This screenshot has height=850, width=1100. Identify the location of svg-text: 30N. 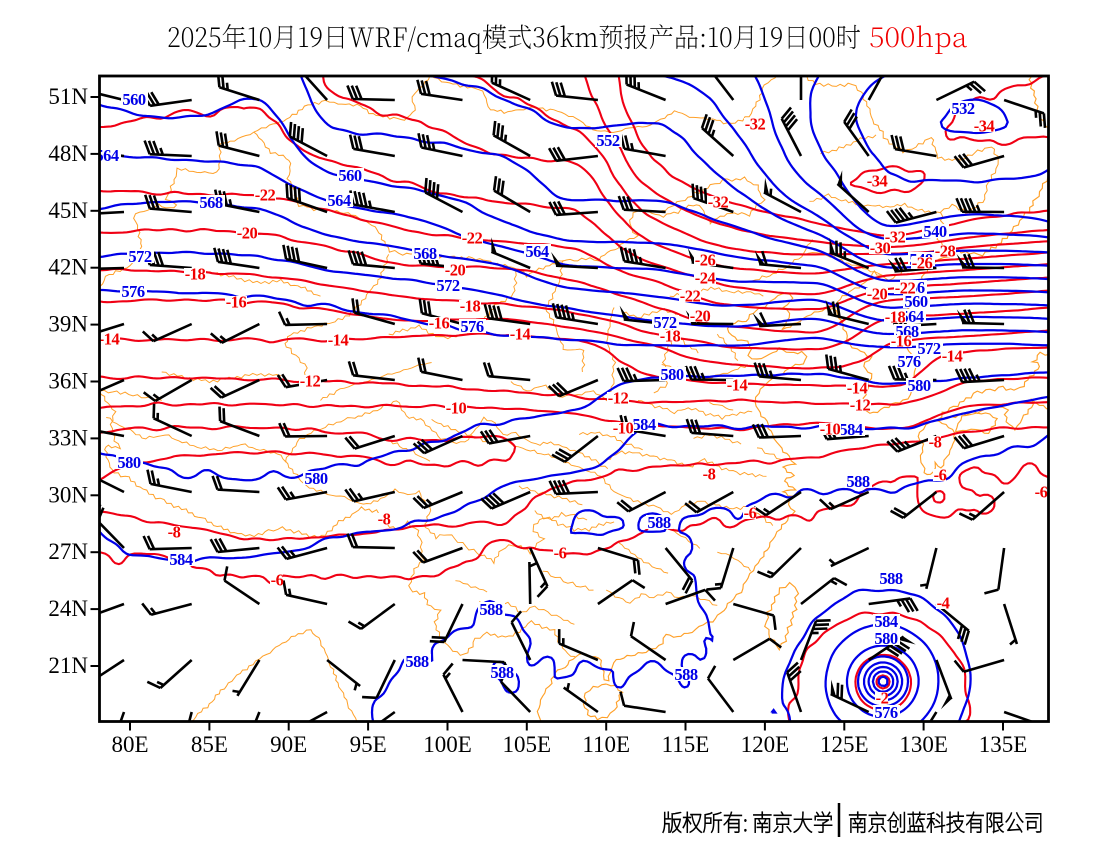
(68, 494).